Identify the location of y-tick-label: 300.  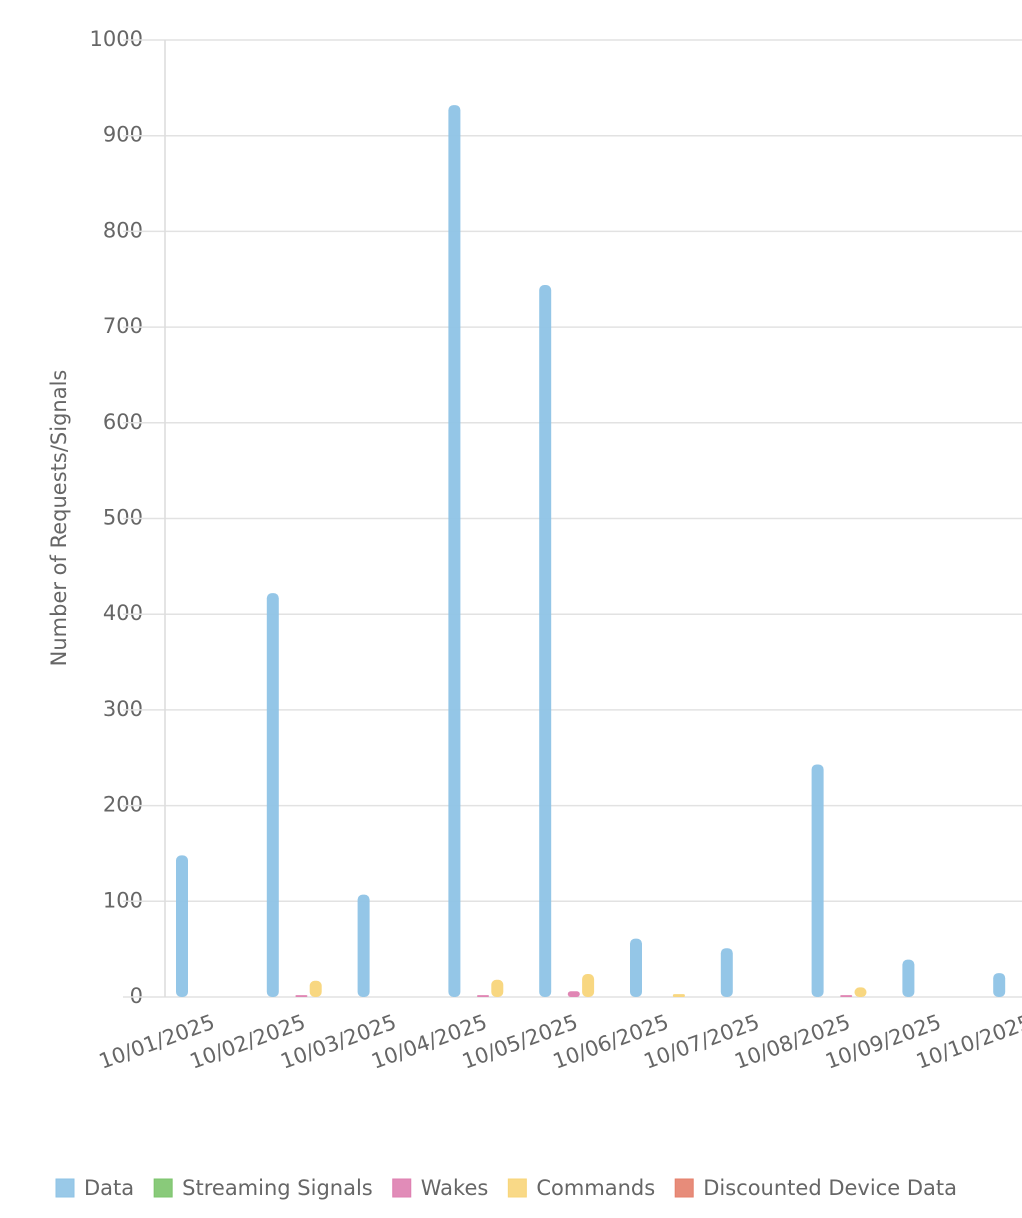
(123, 709).